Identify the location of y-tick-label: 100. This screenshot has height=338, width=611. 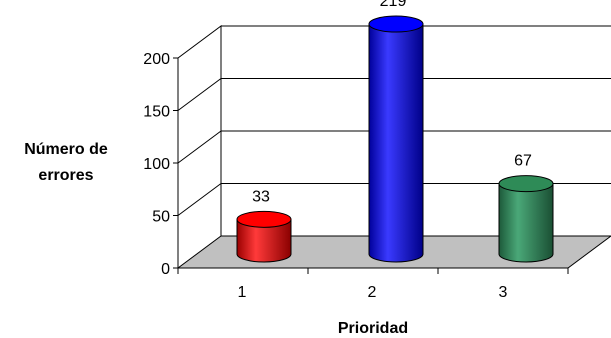
(156, 164).